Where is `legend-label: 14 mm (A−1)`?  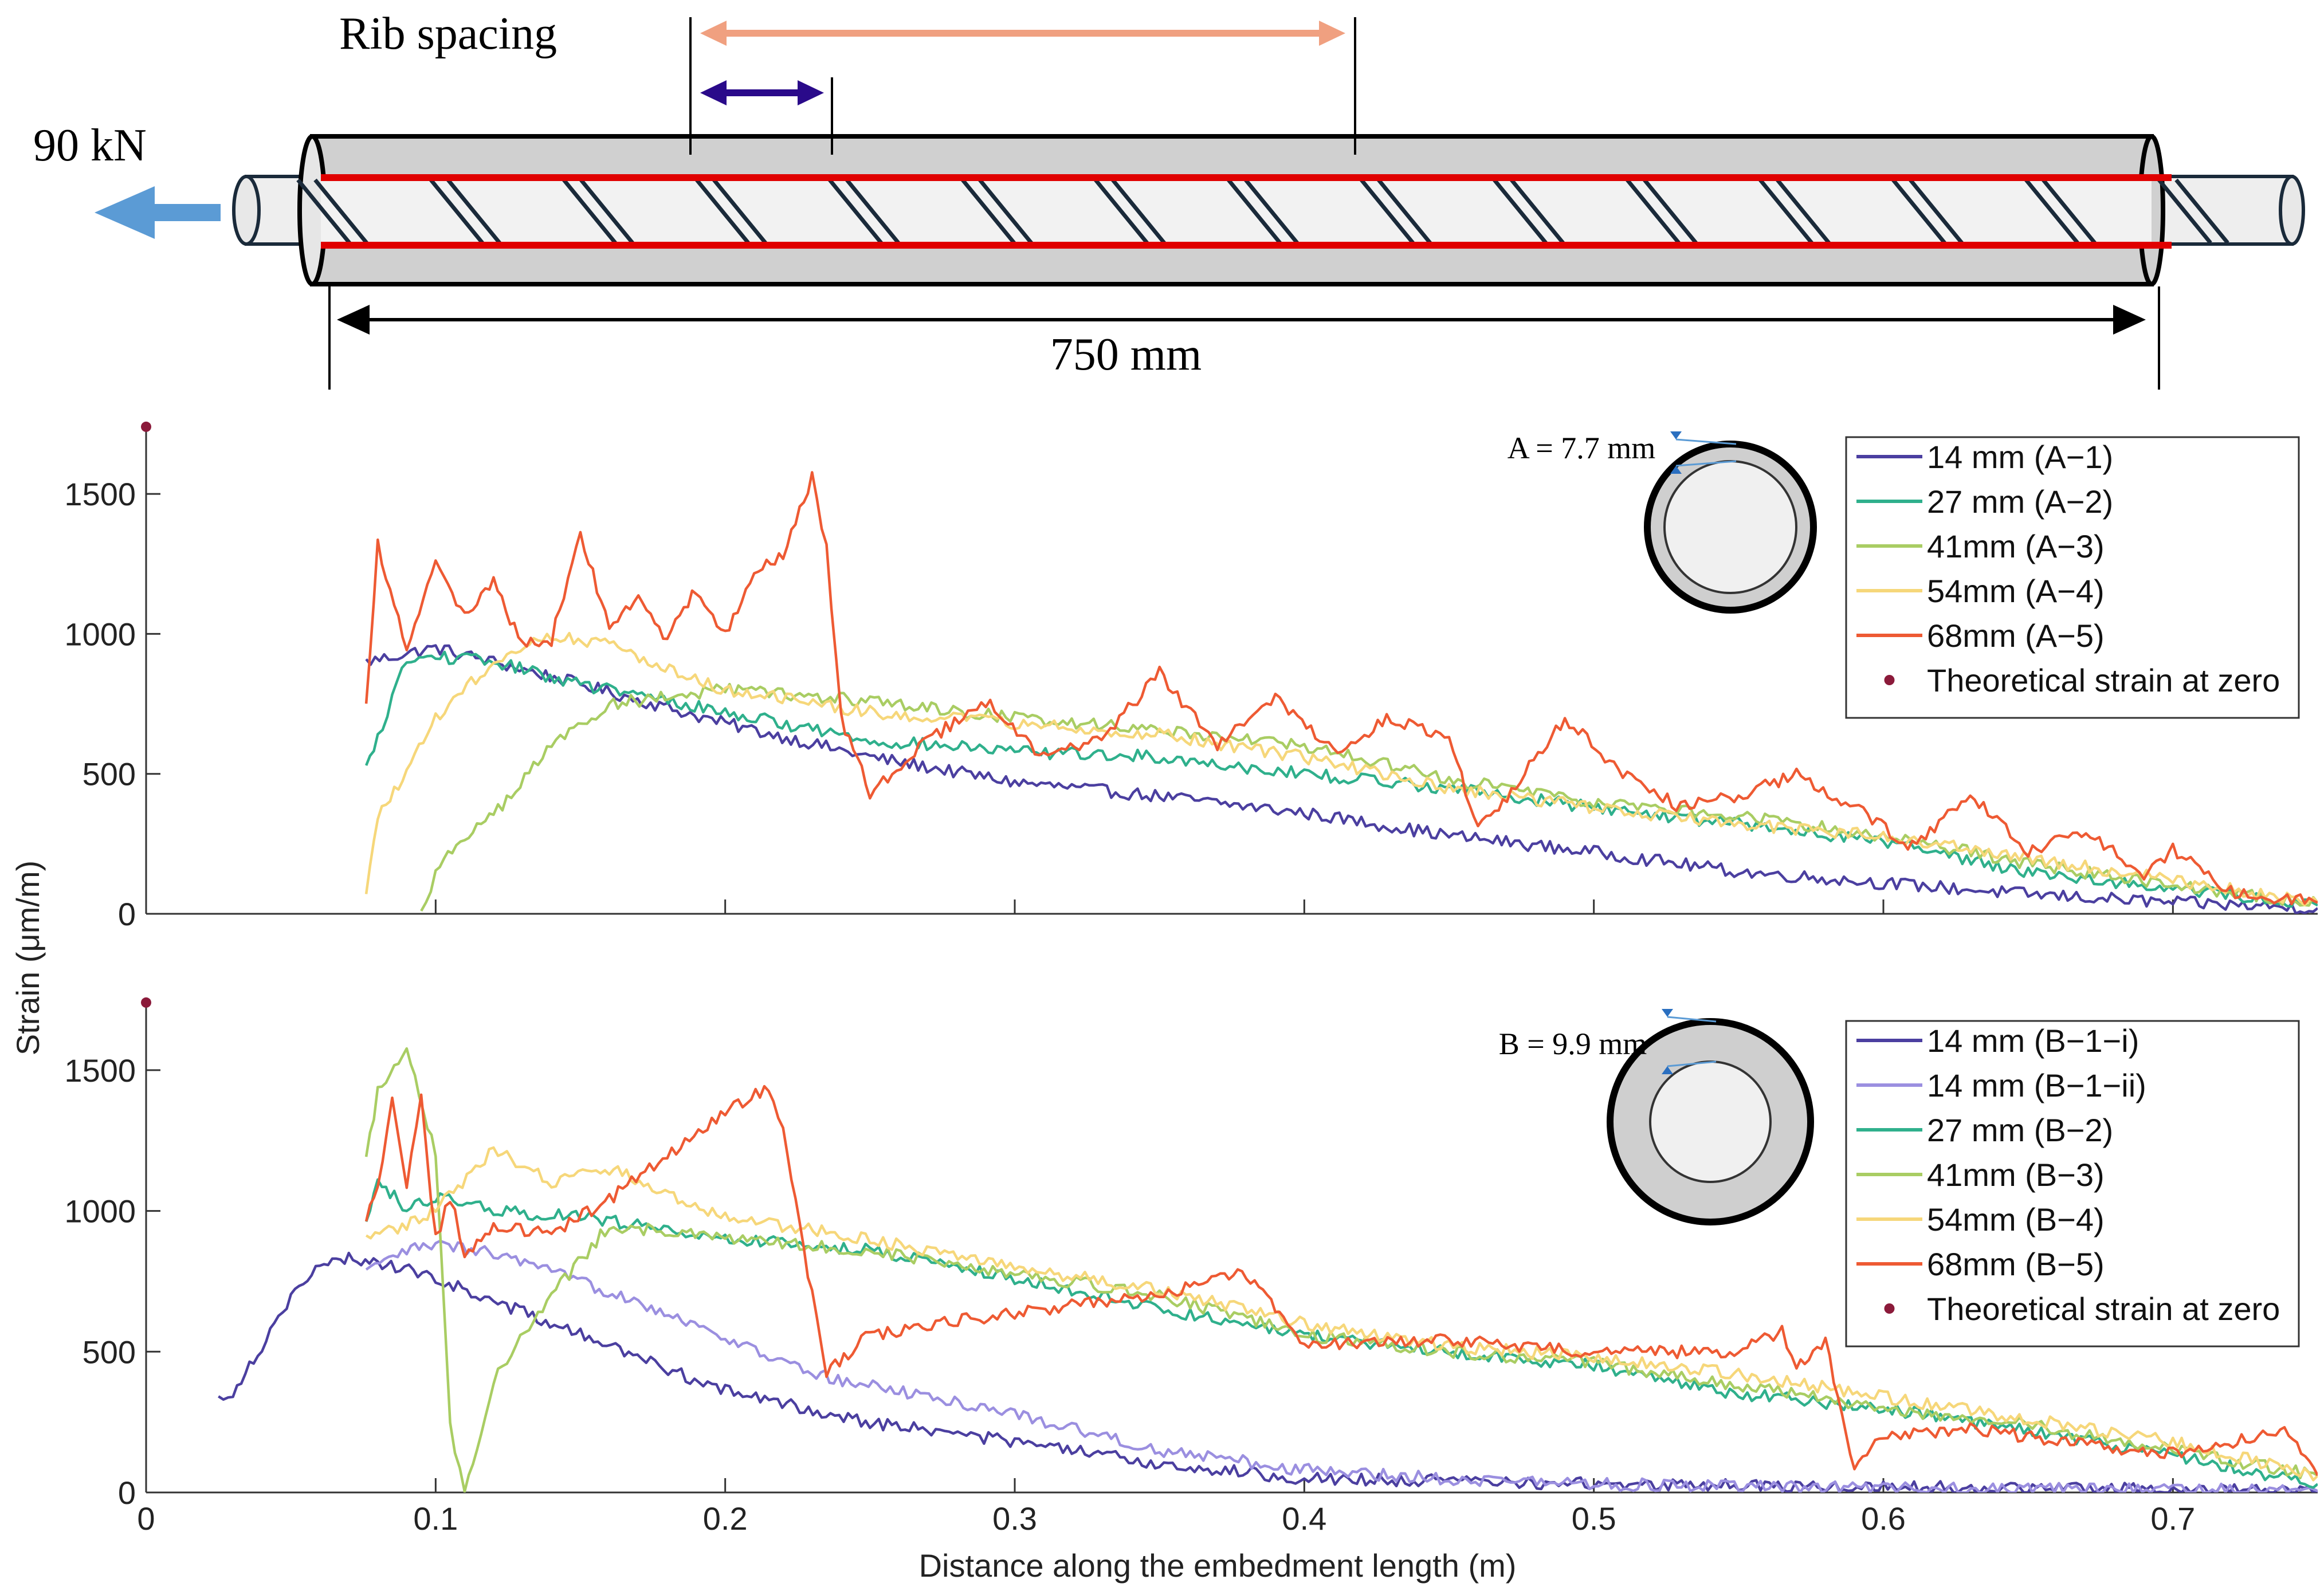 legend-label: 14 mm (A−1) is located at coordinates (2020, 457).